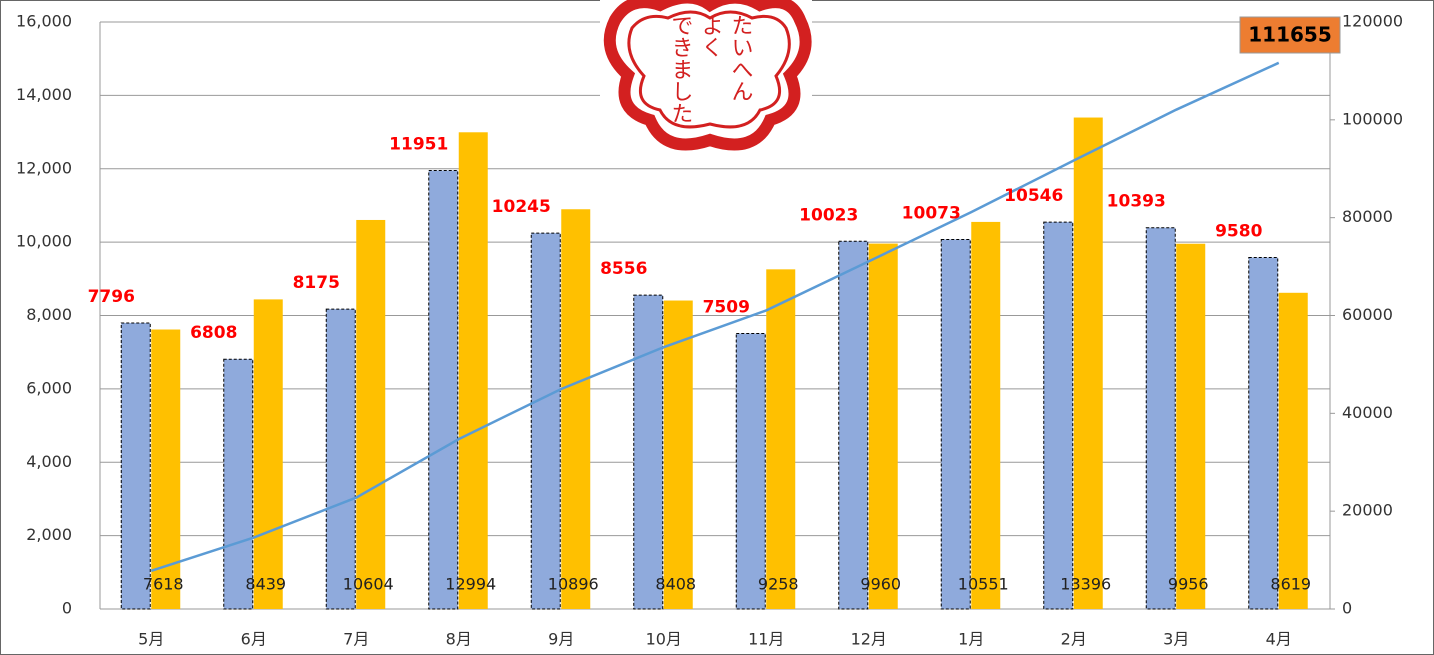 The image size is (1434, 655). What do you see at coordinates (49, 461) in the screenshot?
I see `y-tick-label: 4,000` at bounding box center [49, 461].